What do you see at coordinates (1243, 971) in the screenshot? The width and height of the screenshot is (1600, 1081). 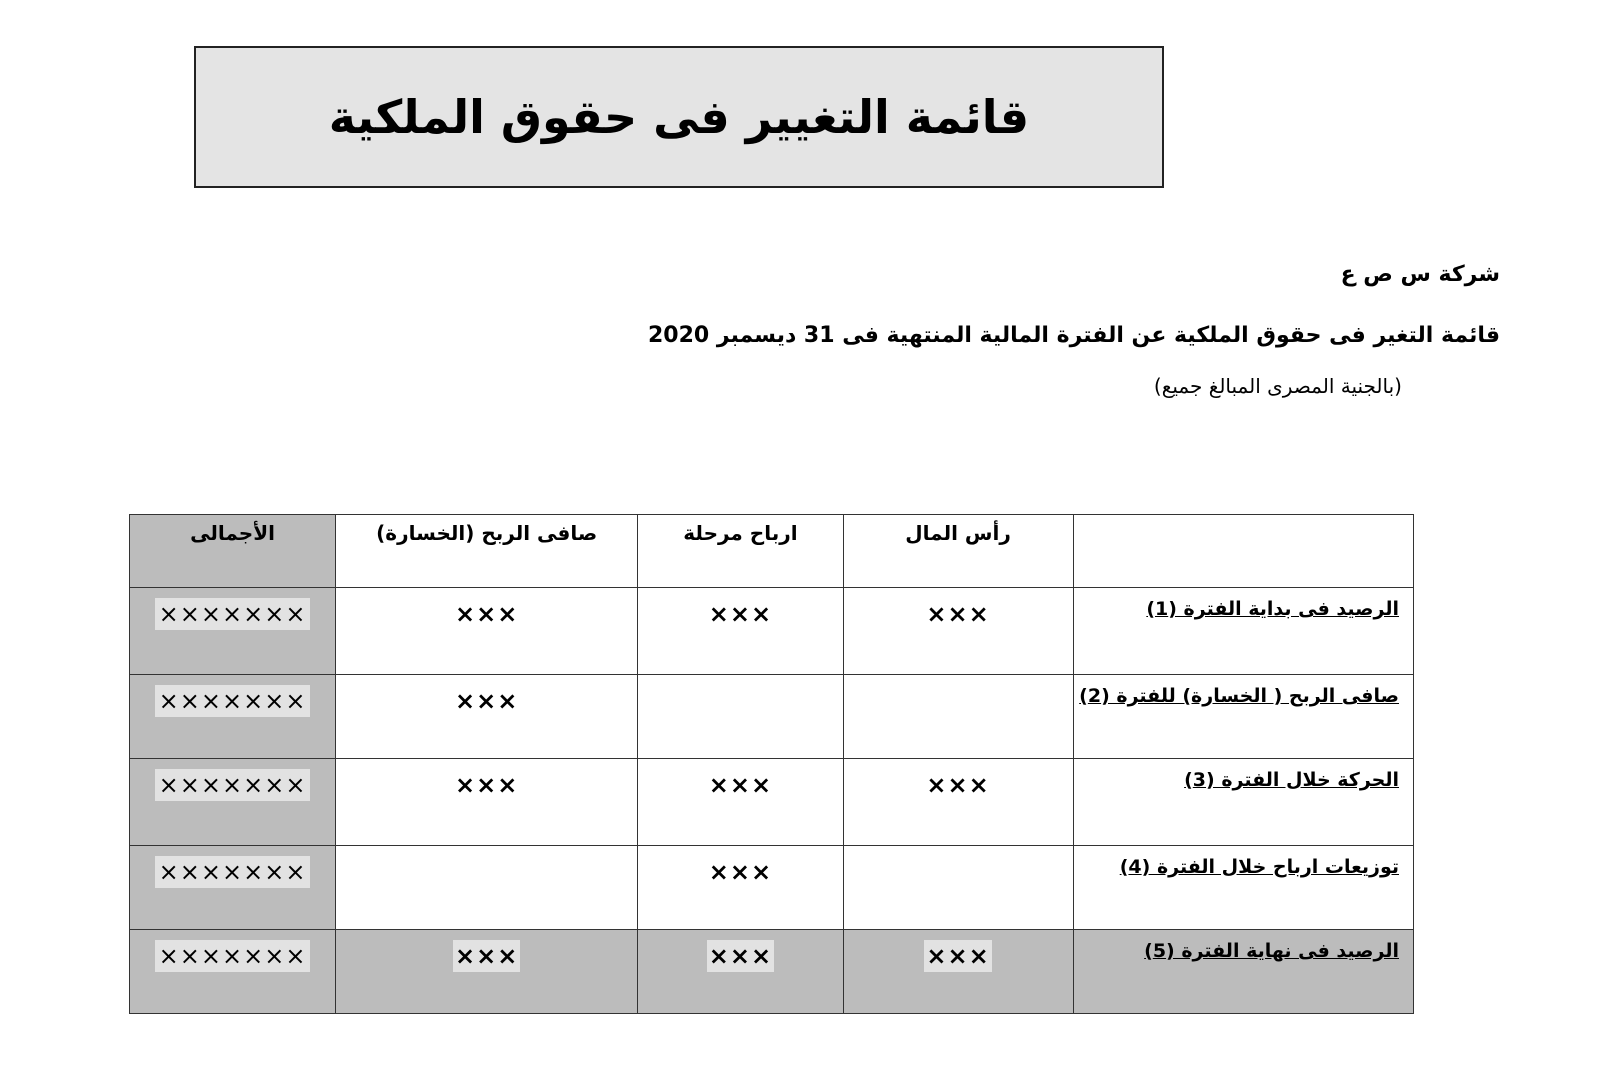 I see `cell-label: الرصيد فى نهاية الفترة (5)` at bounding box center [1243, 971].